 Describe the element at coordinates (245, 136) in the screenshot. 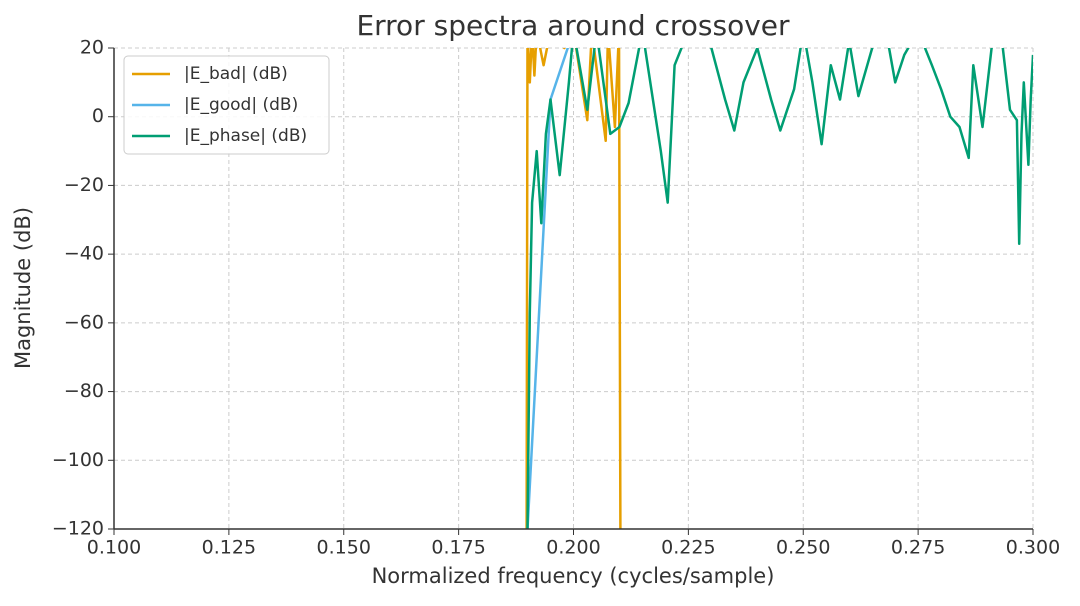

I see `legend-label: |E_phase| (dB)` at that location.